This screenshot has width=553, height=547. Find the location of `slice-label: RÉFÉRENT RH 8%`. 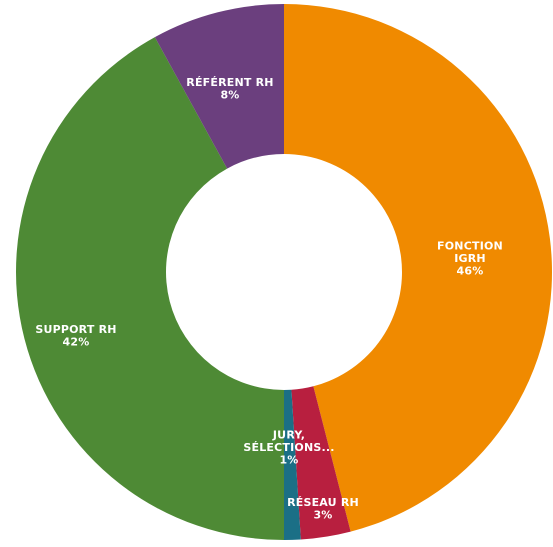

slice-label: RÉFÉRENT RH 8% is located at coordinates (229, 89).